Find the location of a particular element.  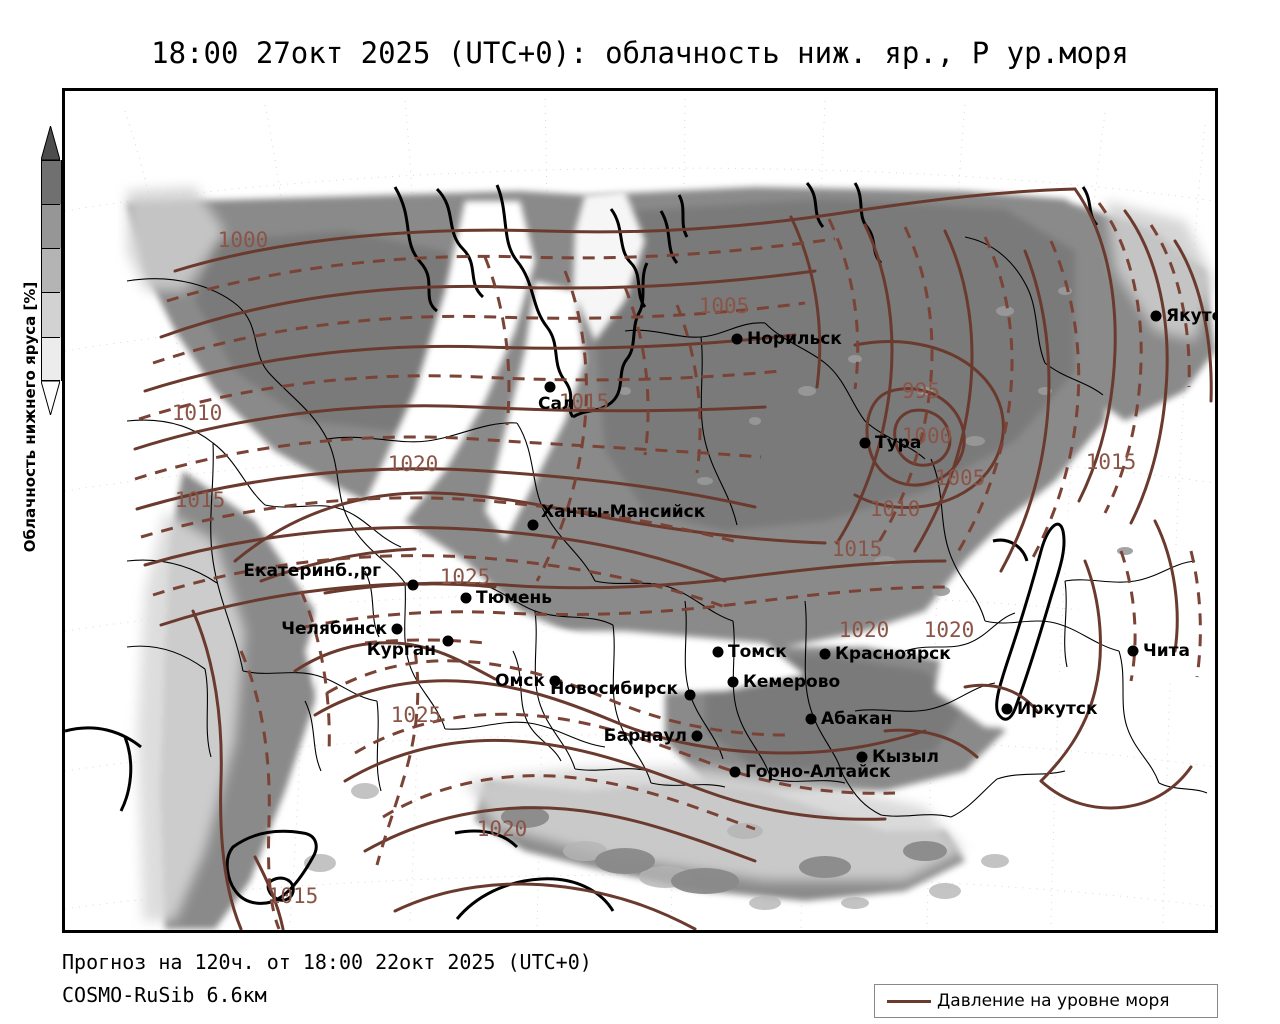

city-label: Тура is located at coordinates (898, 443).